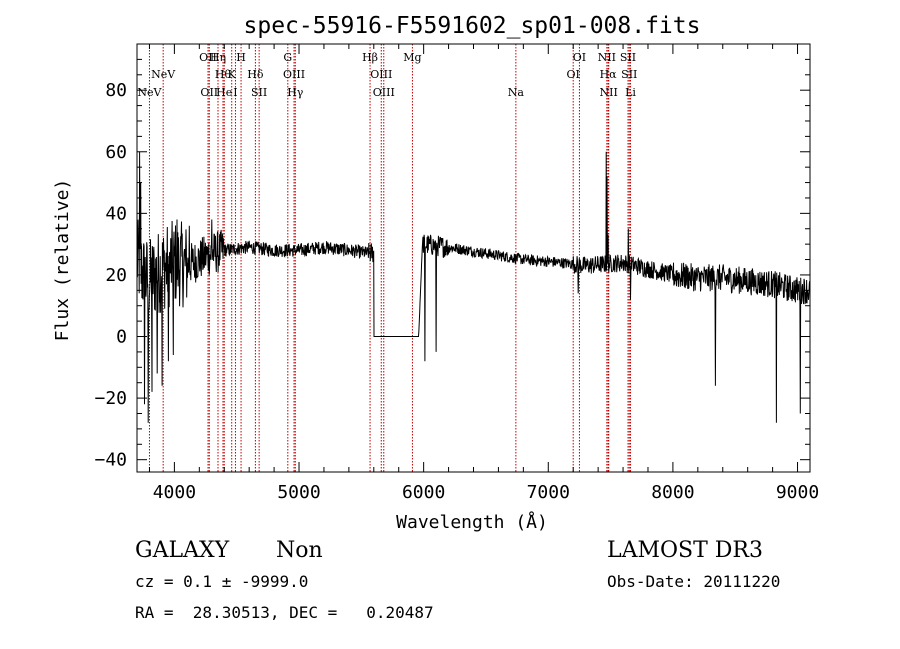 The image size is (900, 649). What do you see at coordinates (255, 74) in the screenshot?
I see `line-marker-label: Hδ` at bounding box center [255, 74].